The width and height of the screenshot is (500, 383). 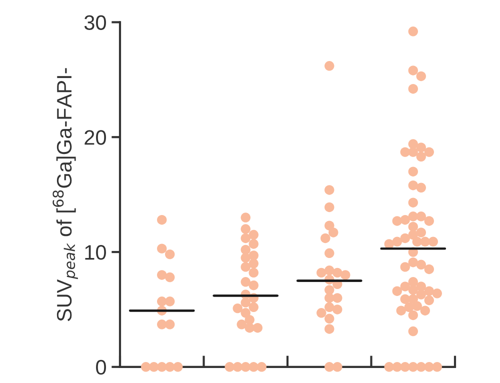 What do you see at coordinates (95, 252) in the screenshot?
I see `y-tick-label: 10` at bounding box center [95, 252].